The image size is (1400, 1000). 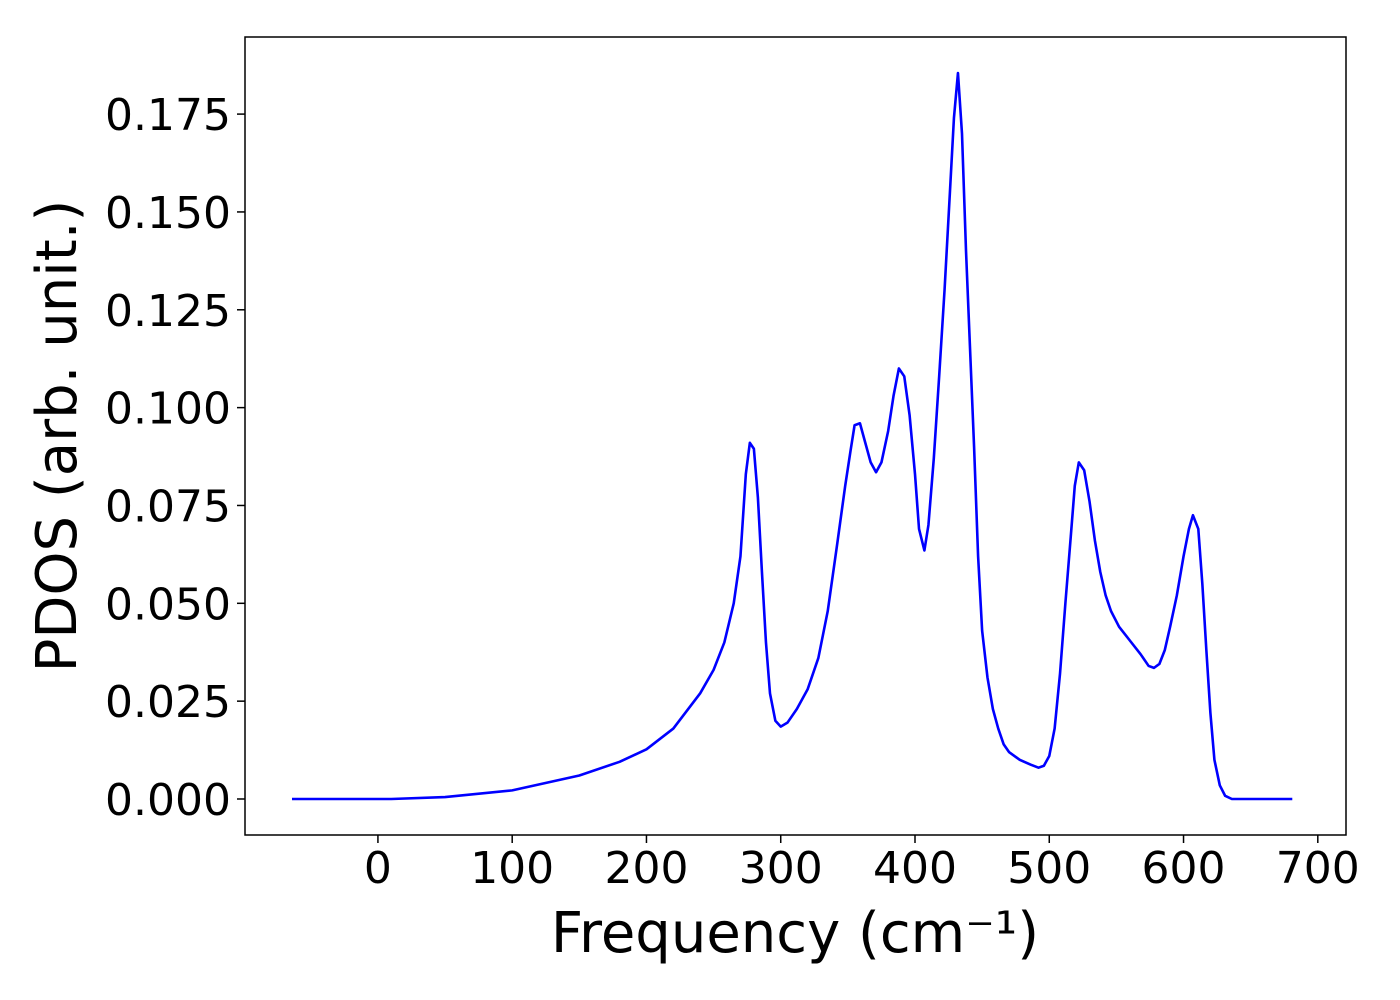 What do you see at coordinates (168, 115) in the screenshot?
I see `y-tick-label: 0.175` at bounding box center [168, 115].